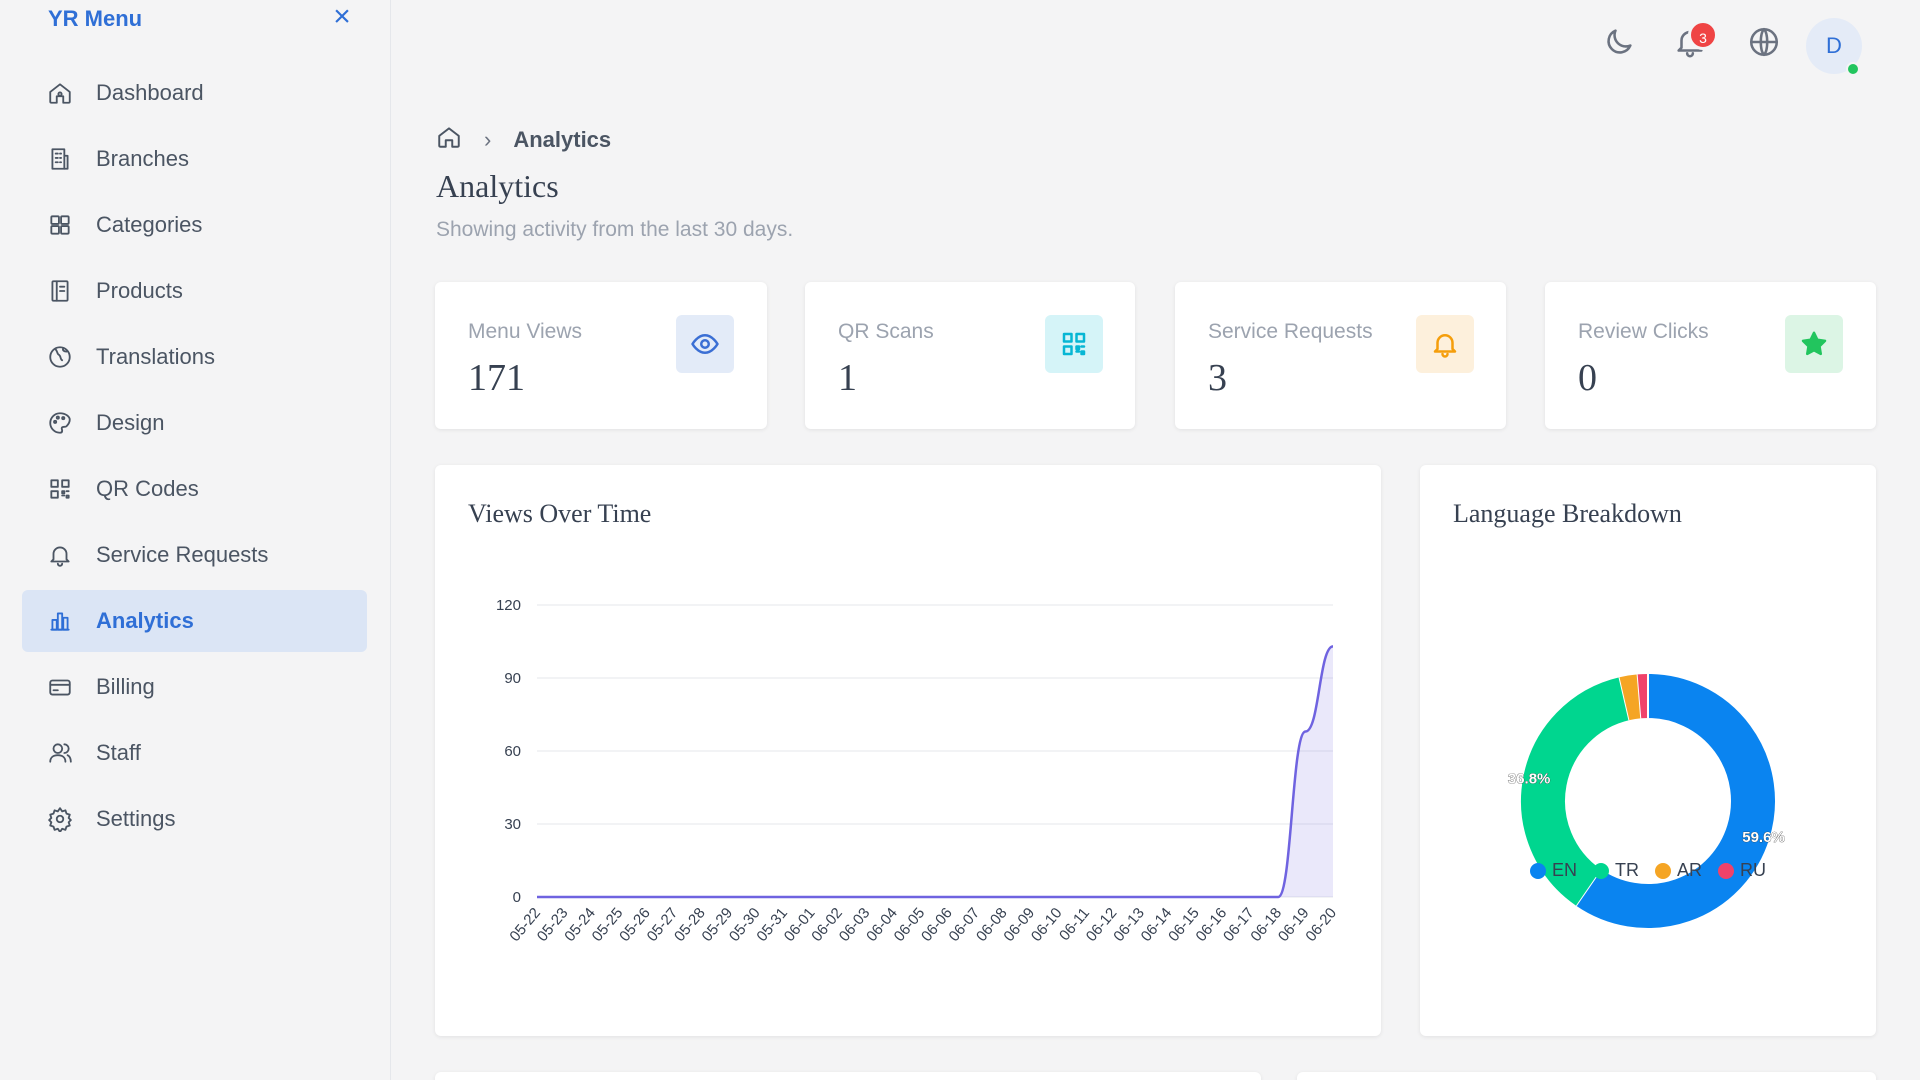  Describe the element at coordinates (125, 686) in the screenshot. I see `sidebar-item-label: Billing` at that location.